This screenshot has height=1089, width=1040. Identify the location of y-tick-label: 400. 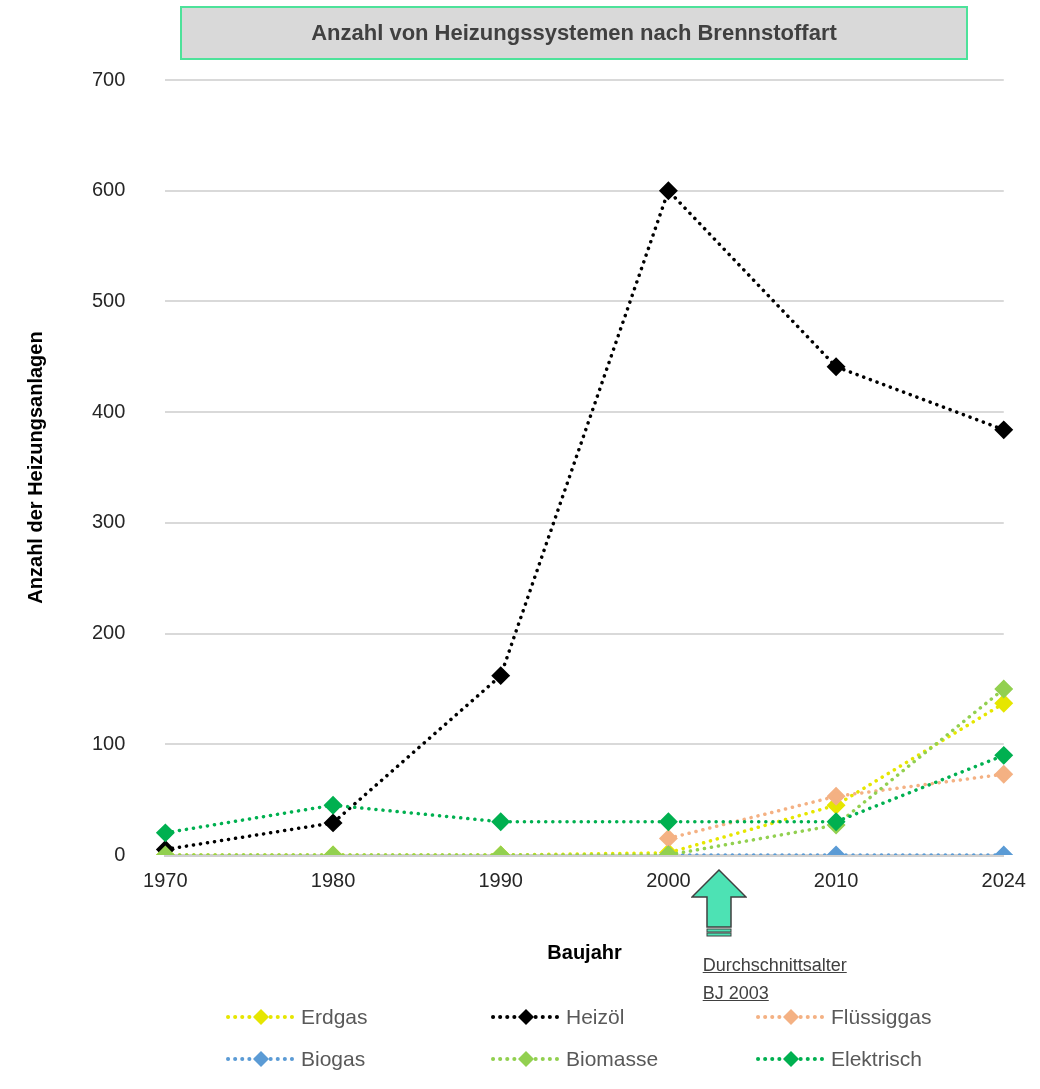
(108, 410).